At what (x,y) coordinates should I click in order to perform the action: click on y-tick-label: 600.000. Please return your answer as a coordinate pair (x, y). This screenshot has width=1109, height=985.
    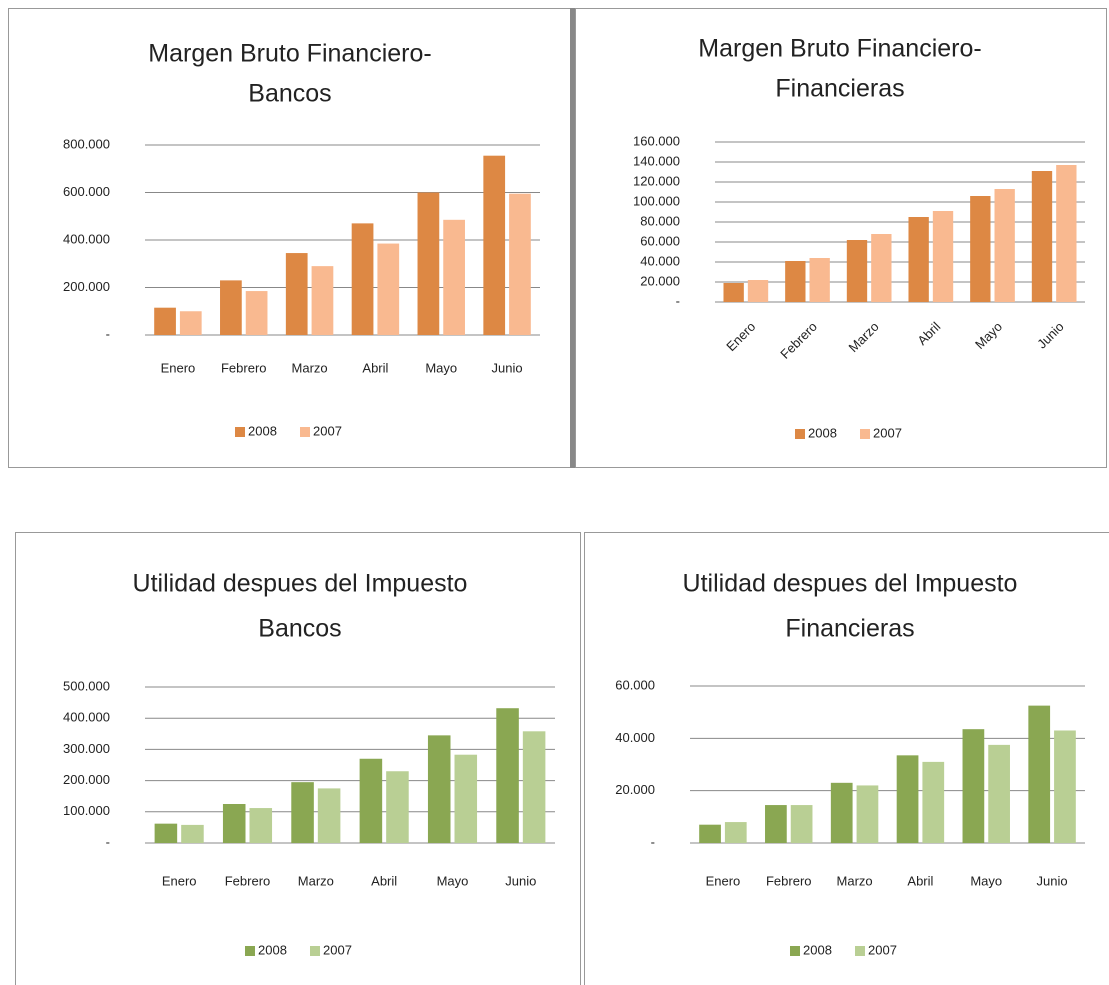
    Looking at the image, I should click on (86, 191).